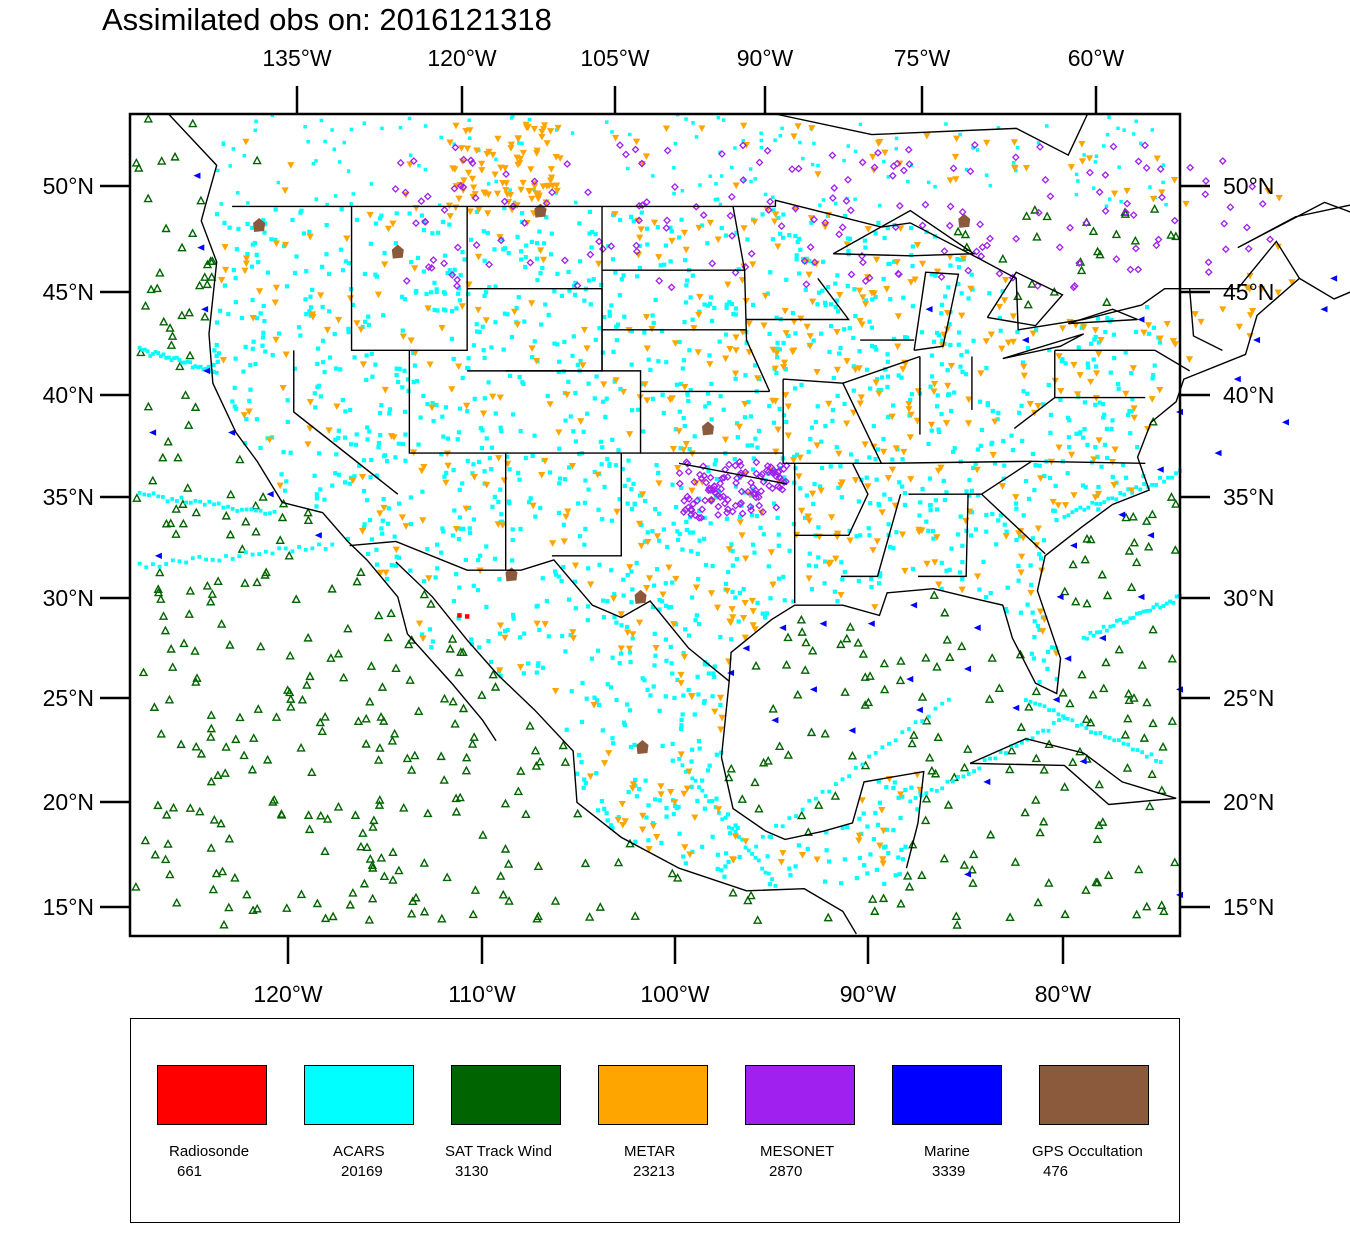 The height and width of the screenshot is (1250, 1350). What do you see at coordinates (1160, 469) in the screenshot?
I see `marine-marker` at bounding box center [1160, 469].